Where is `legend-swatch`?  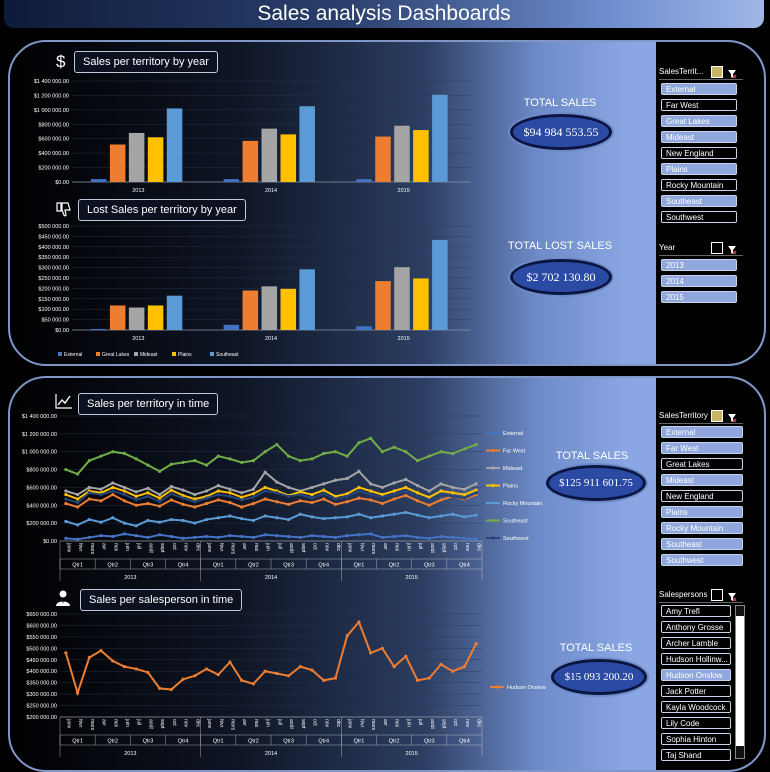
legend-swatch is located at coordinates (174, 354).